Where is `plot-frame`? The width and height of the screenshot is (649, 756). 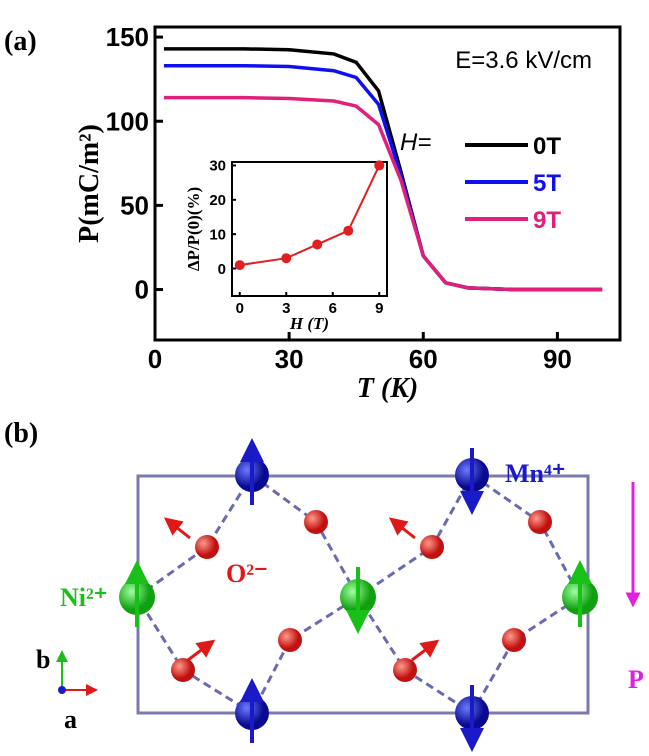 plot-frame is located at coordinates (309, 229).